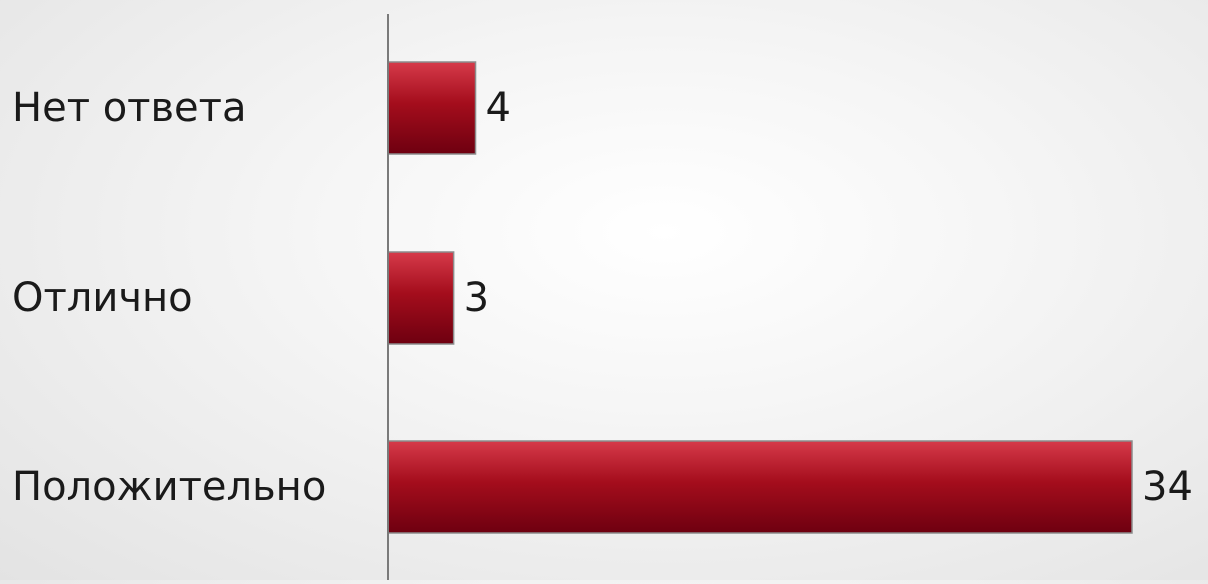 This screenshot has width=1208, height=584. I want to click on category-label-2: Положительно, so click(169, 487).